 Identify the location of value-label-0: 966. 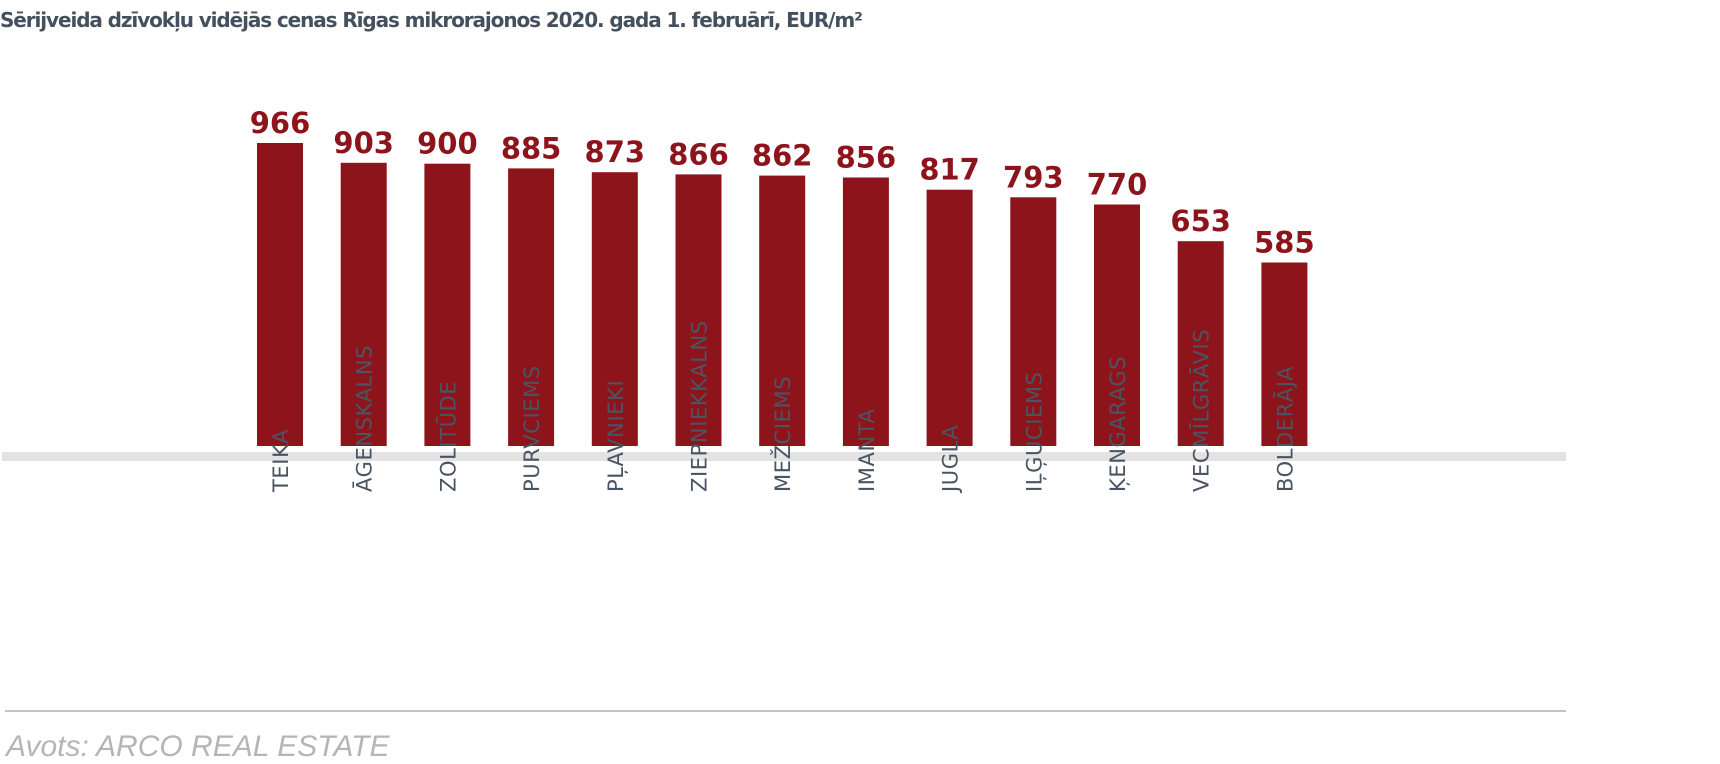
(280, 123).